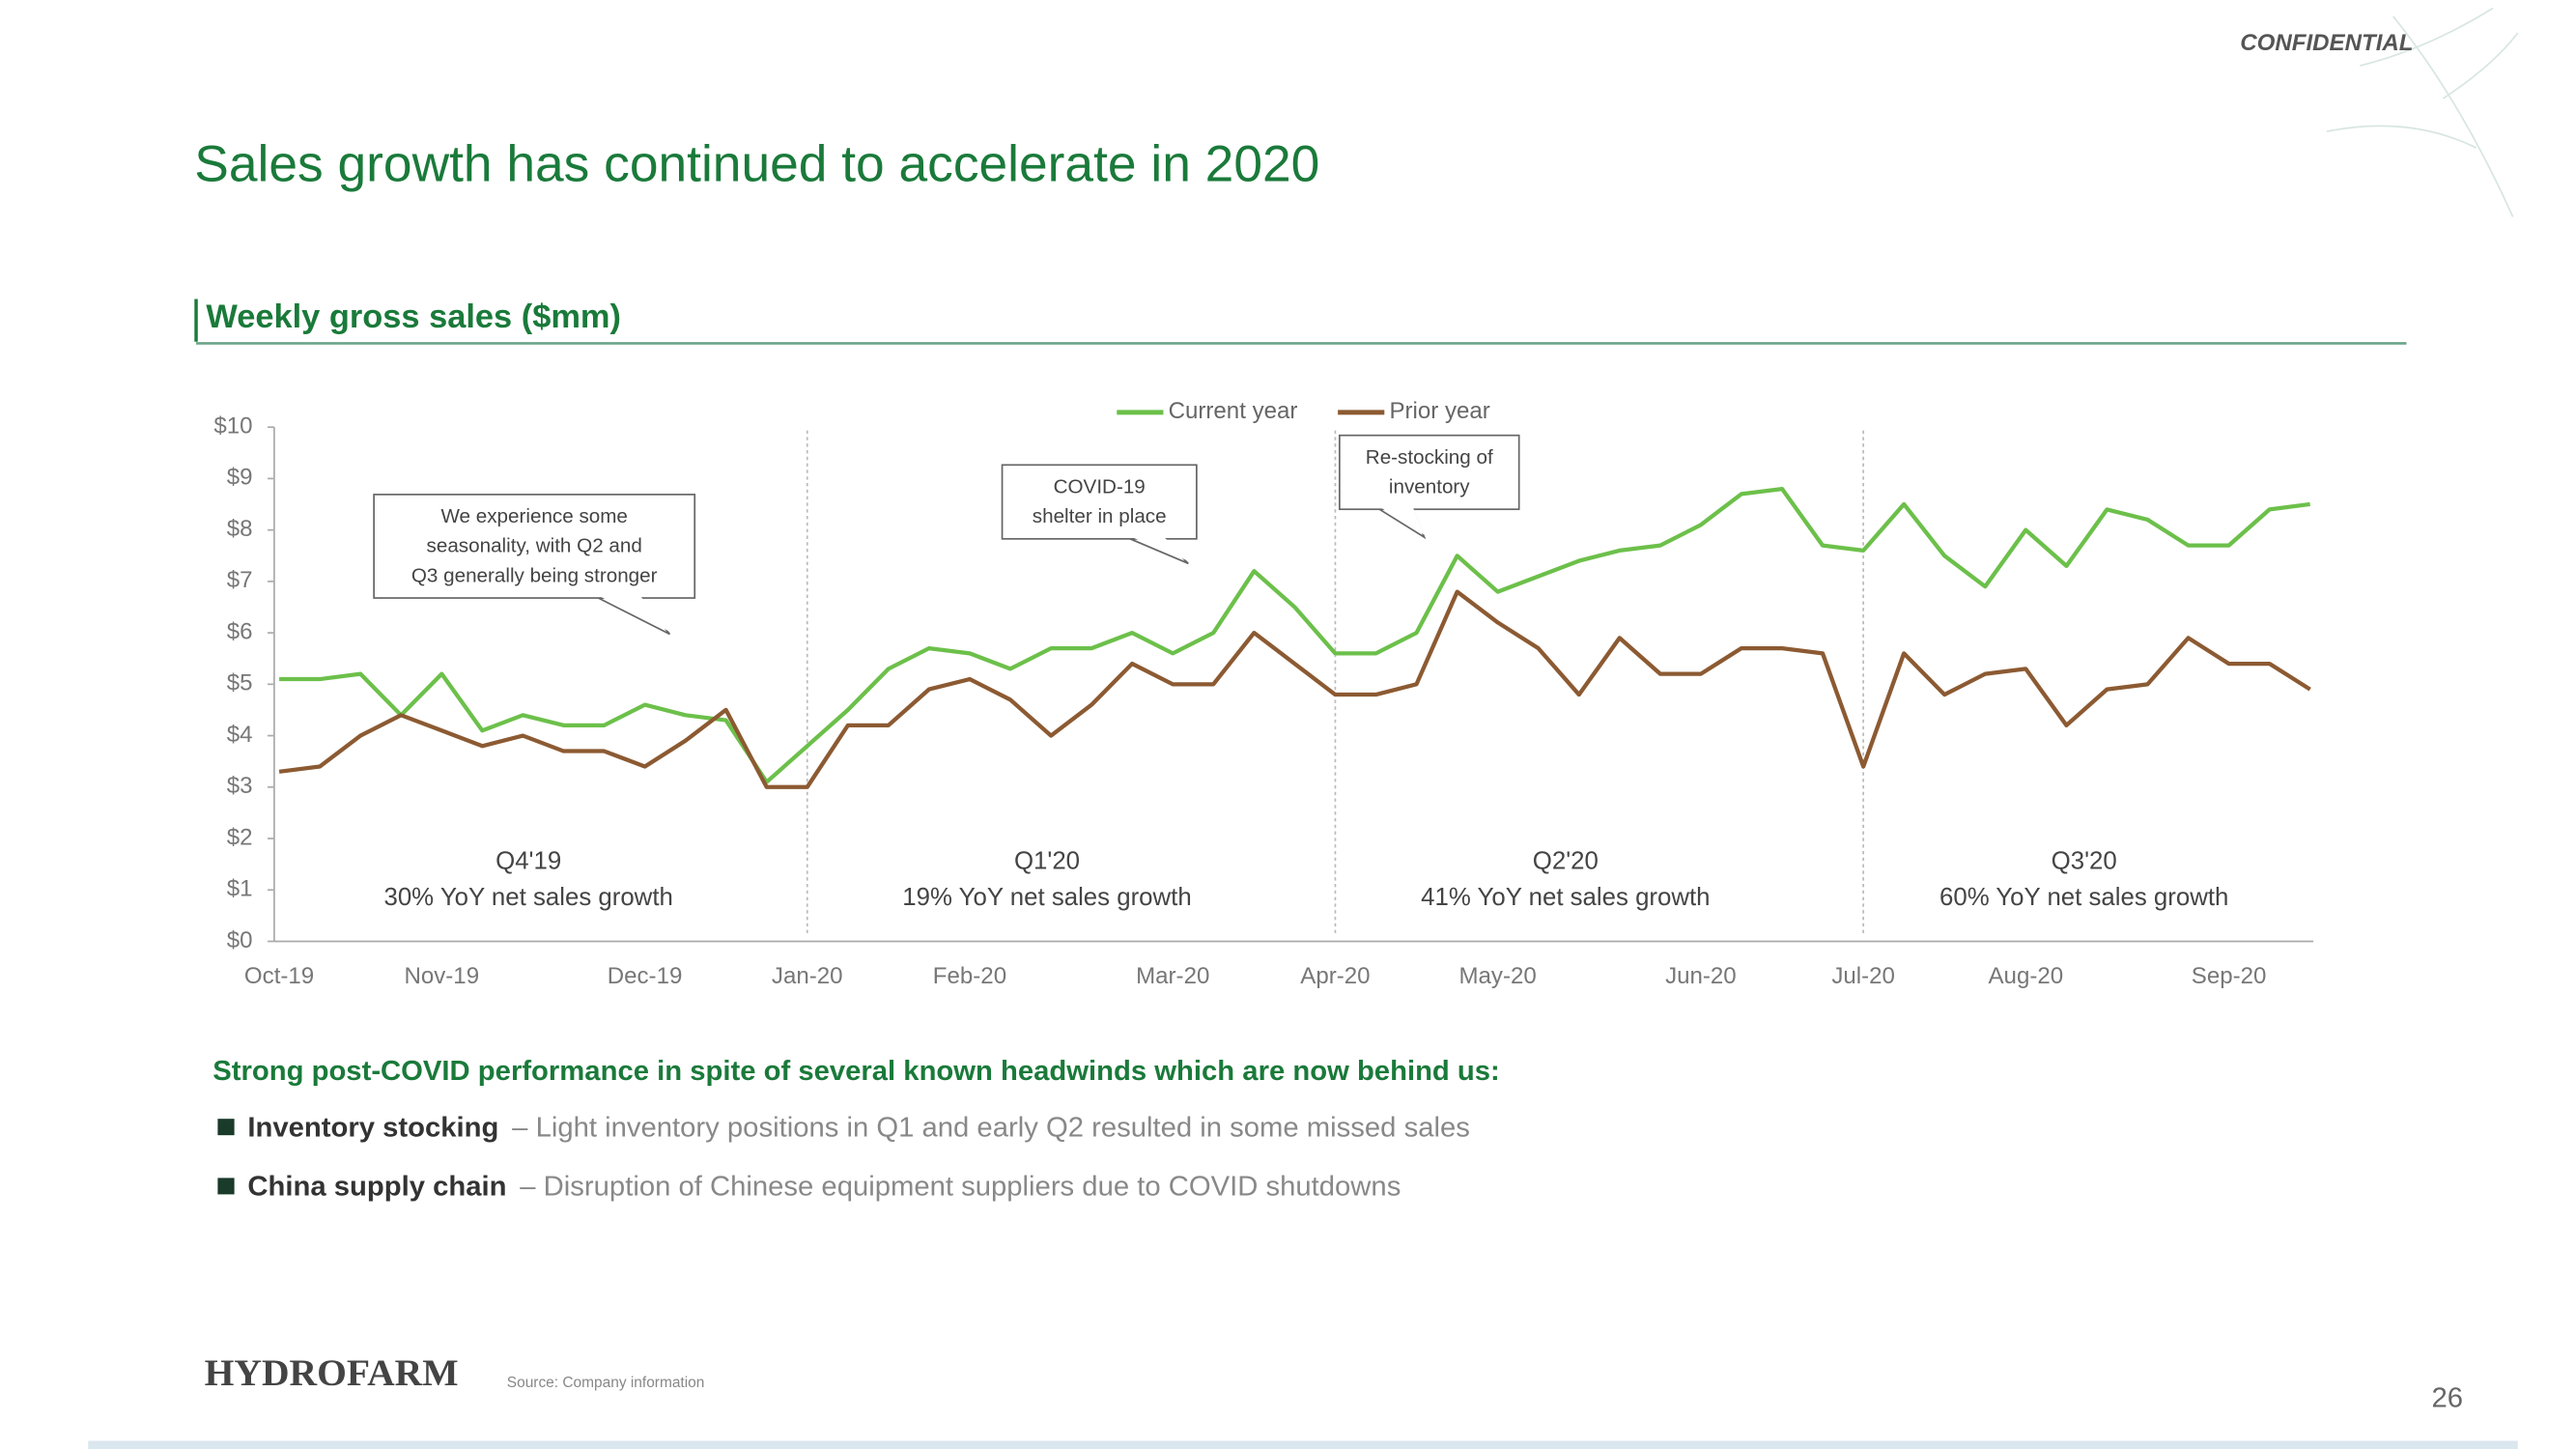  Describe the element at coordinates (969, 976) in the screenshot. I see `x-tick-label: Feb-20` at that location.